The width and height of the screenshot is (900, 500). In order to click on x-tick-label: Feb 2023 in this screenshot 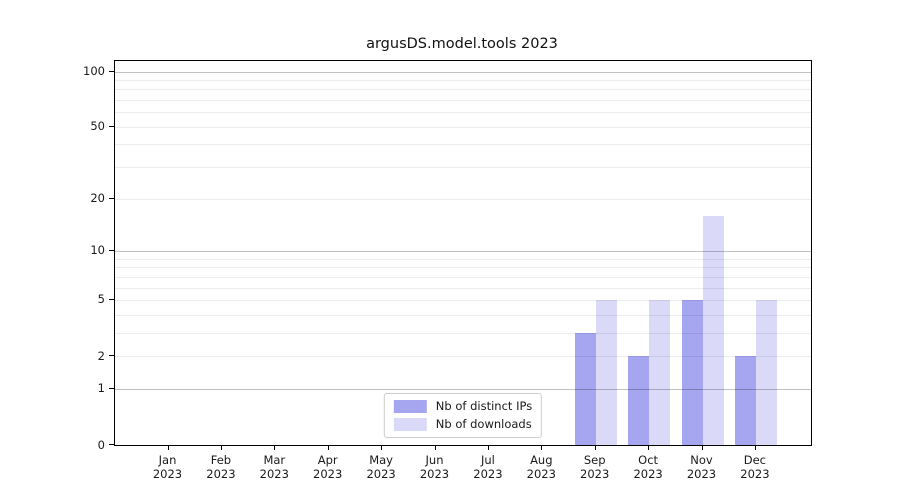, I will do `click(221, 467)`.